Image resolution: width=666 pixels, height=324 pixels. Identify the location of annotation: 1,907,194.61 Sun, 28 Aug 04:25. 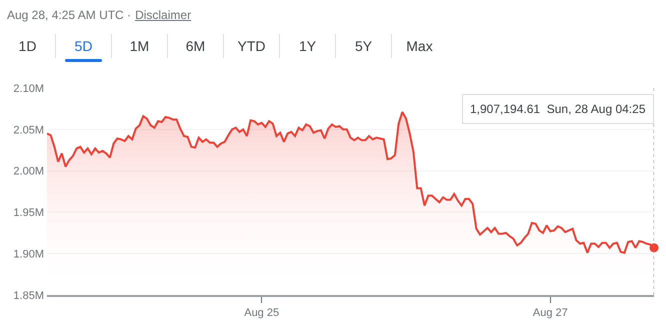
(558, 109).